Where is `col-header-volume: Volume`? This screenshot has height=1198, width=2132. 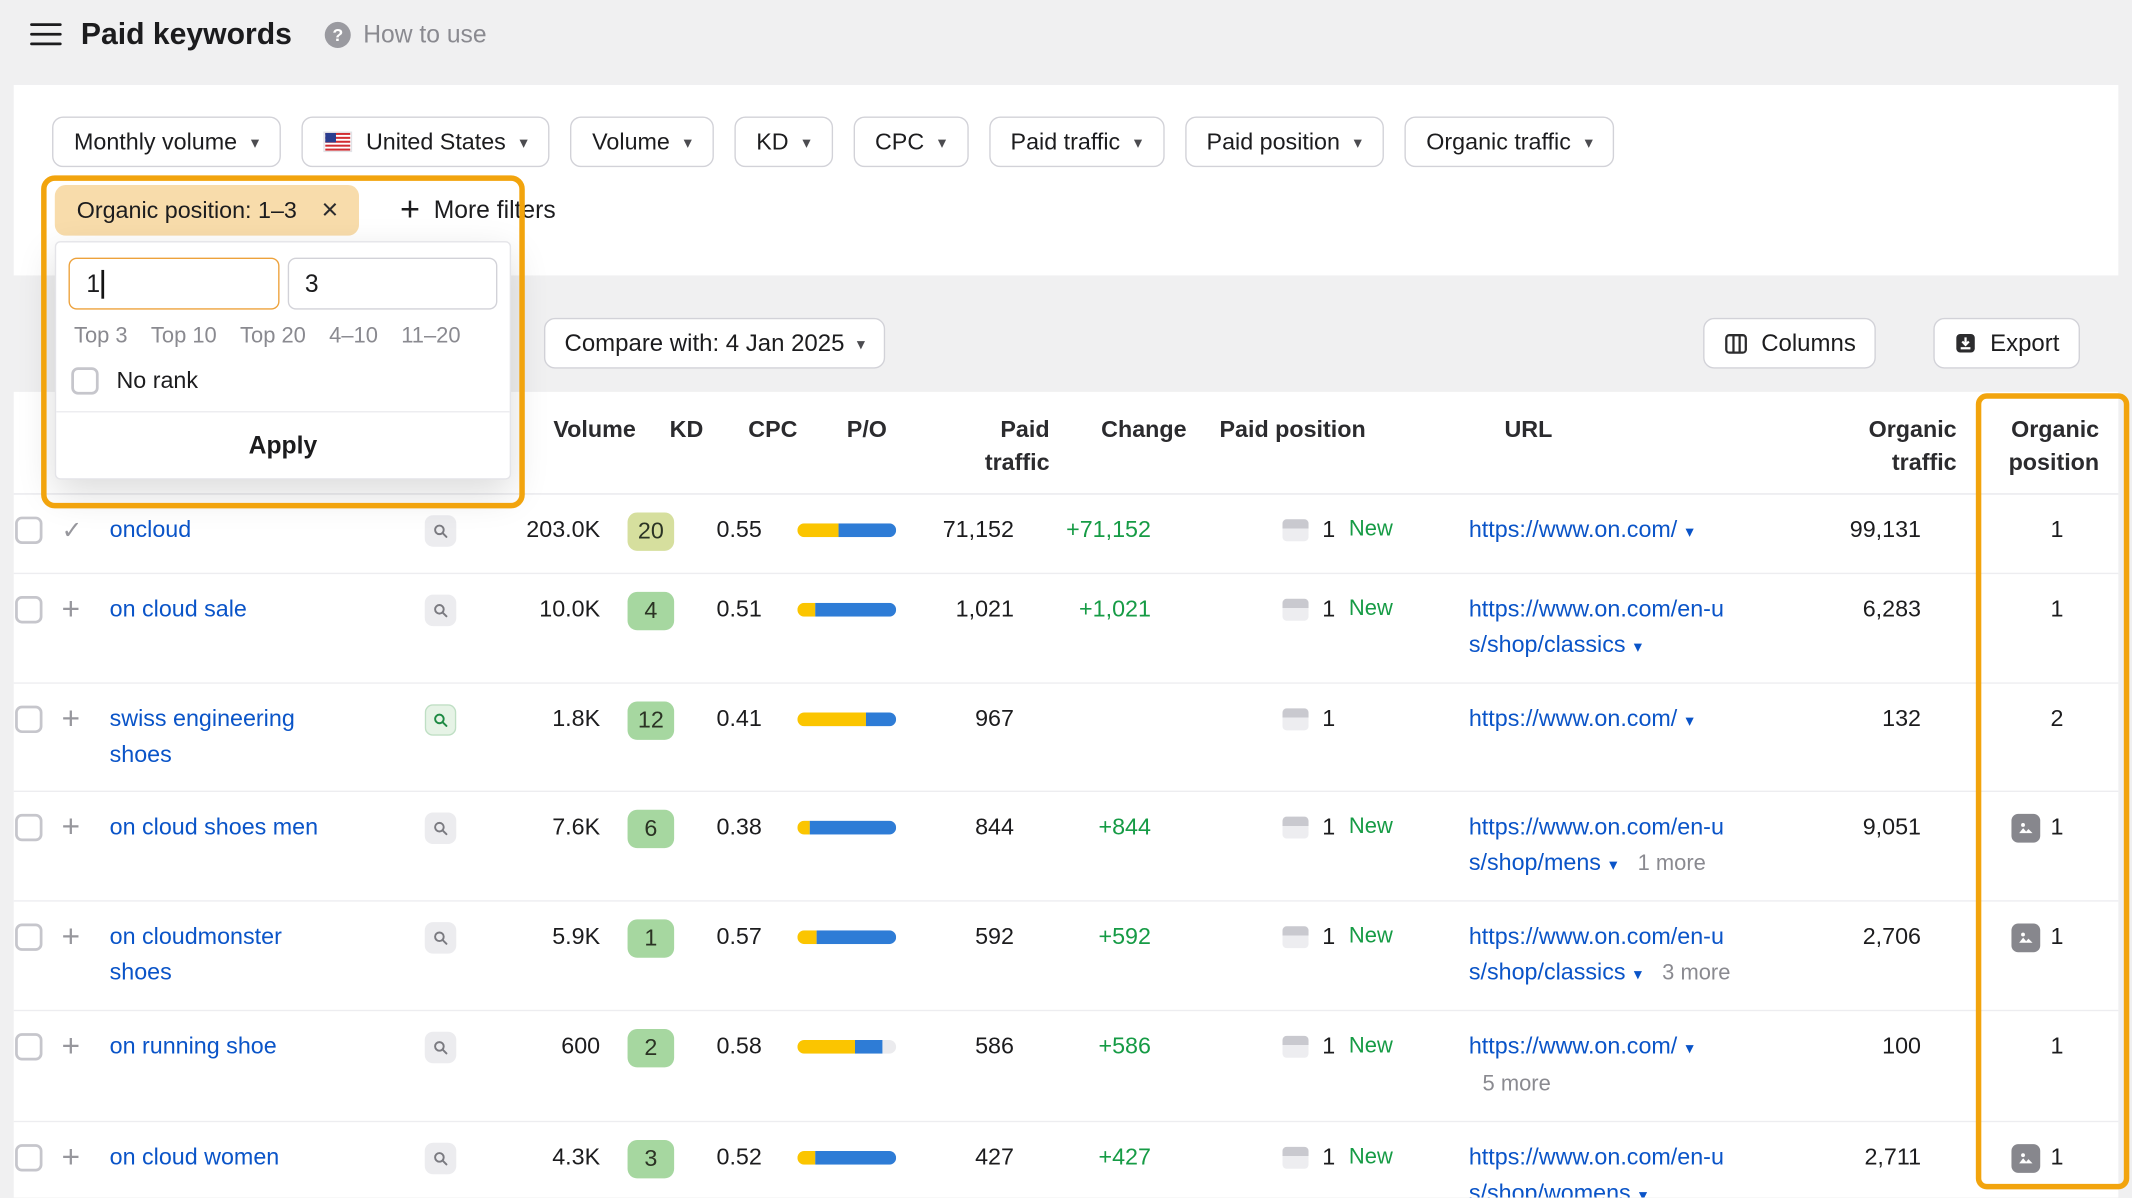
col-header-volume: Volume is located at coordinates (594, 429).